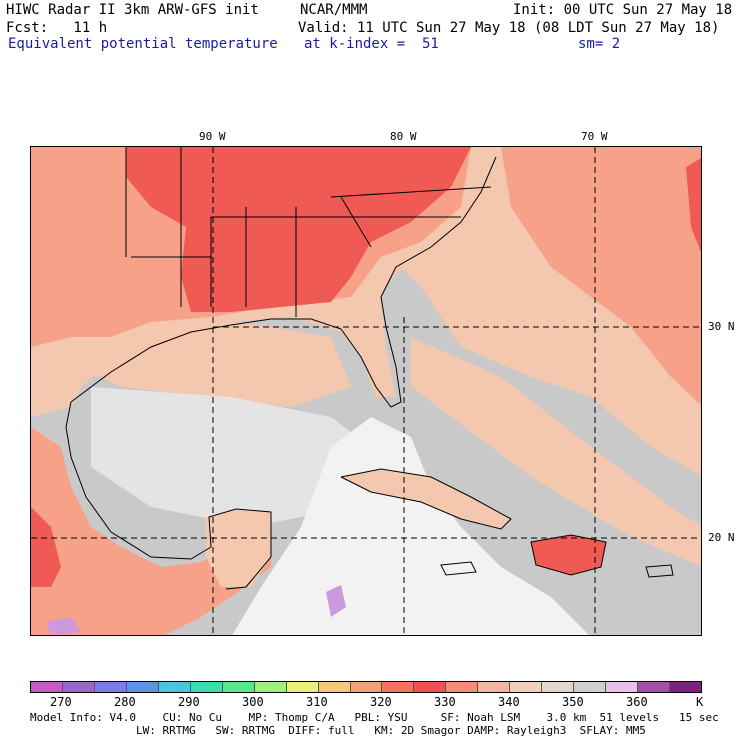  What do you see at coordinates (381, 702) in the screenshot?
I see `color-scale-label: 320` at bounding box center [381, 702].